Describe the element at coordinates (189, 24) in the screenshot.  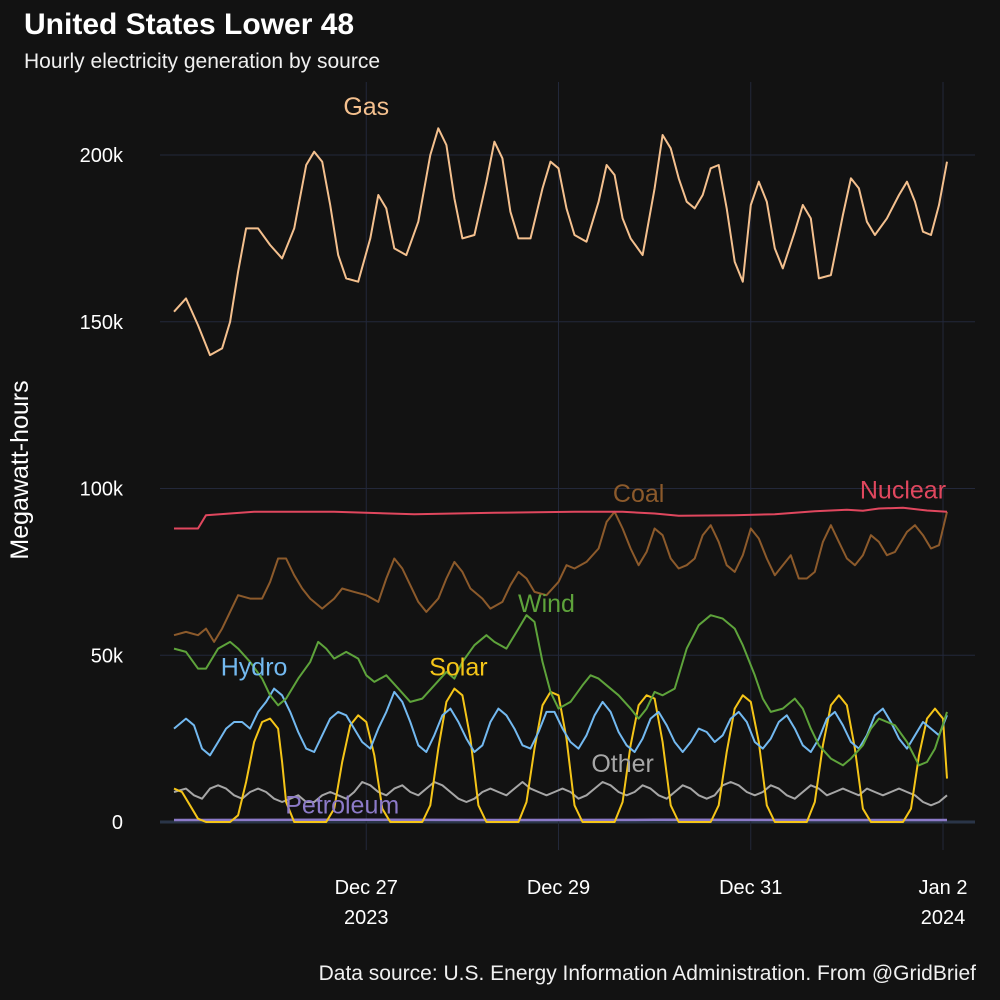
I see `chart-title: United States Lower 48` at that location.